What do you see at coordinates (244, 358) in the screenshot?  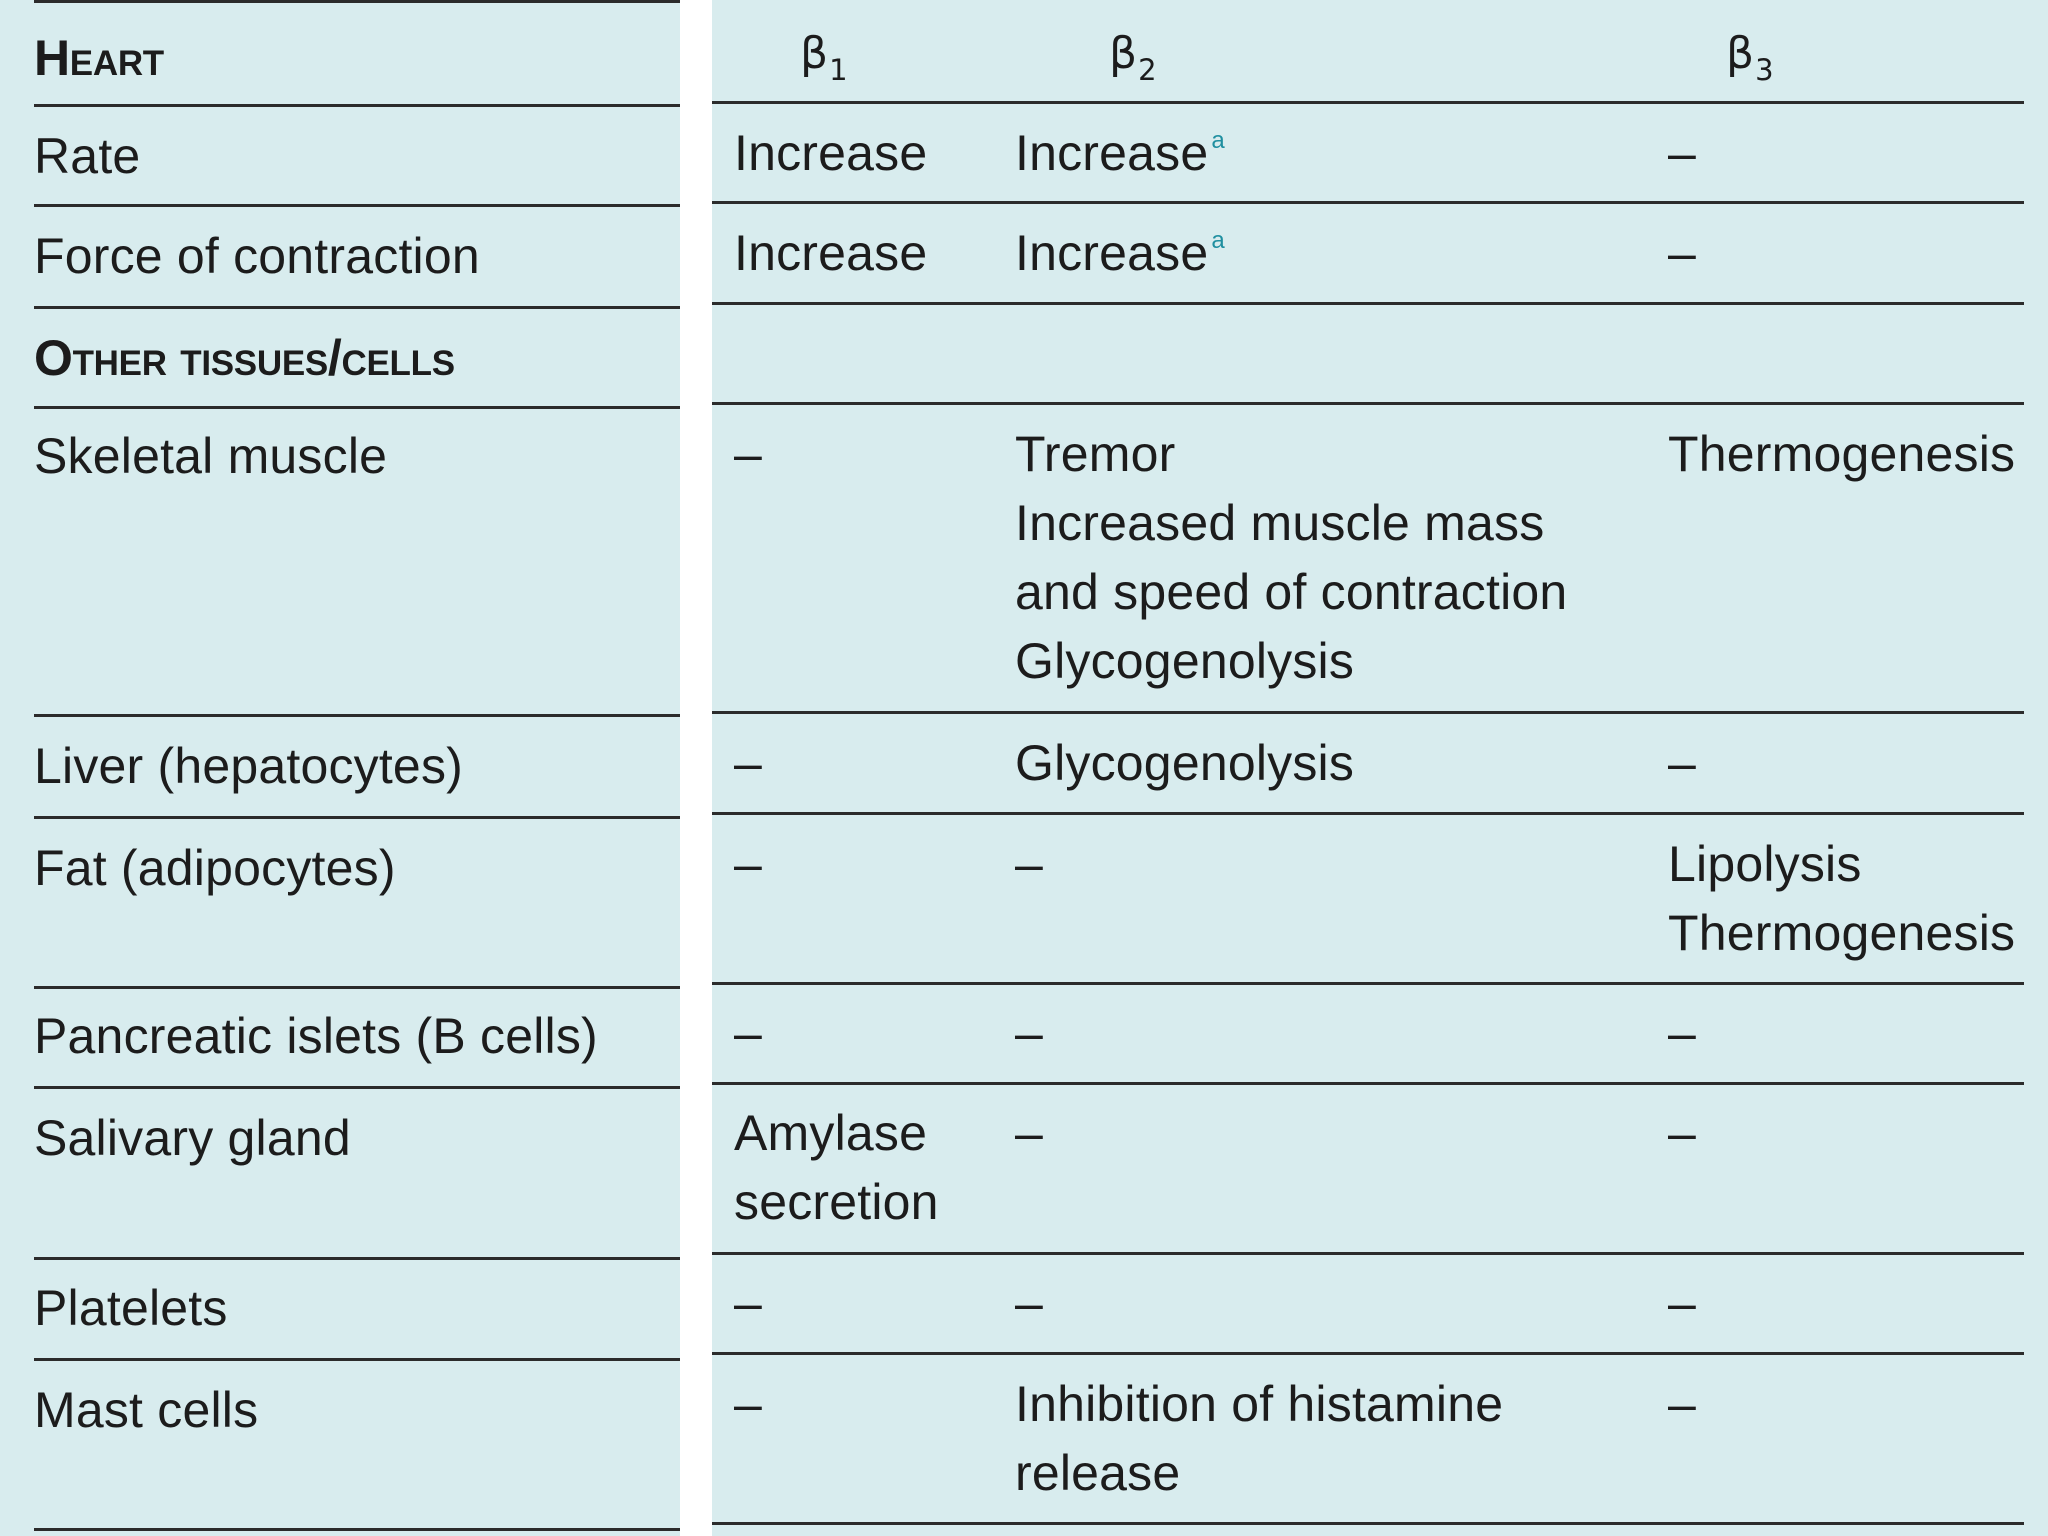 I see `section-heading-other: Other tissues/cells` at bounding box center [244, 358].